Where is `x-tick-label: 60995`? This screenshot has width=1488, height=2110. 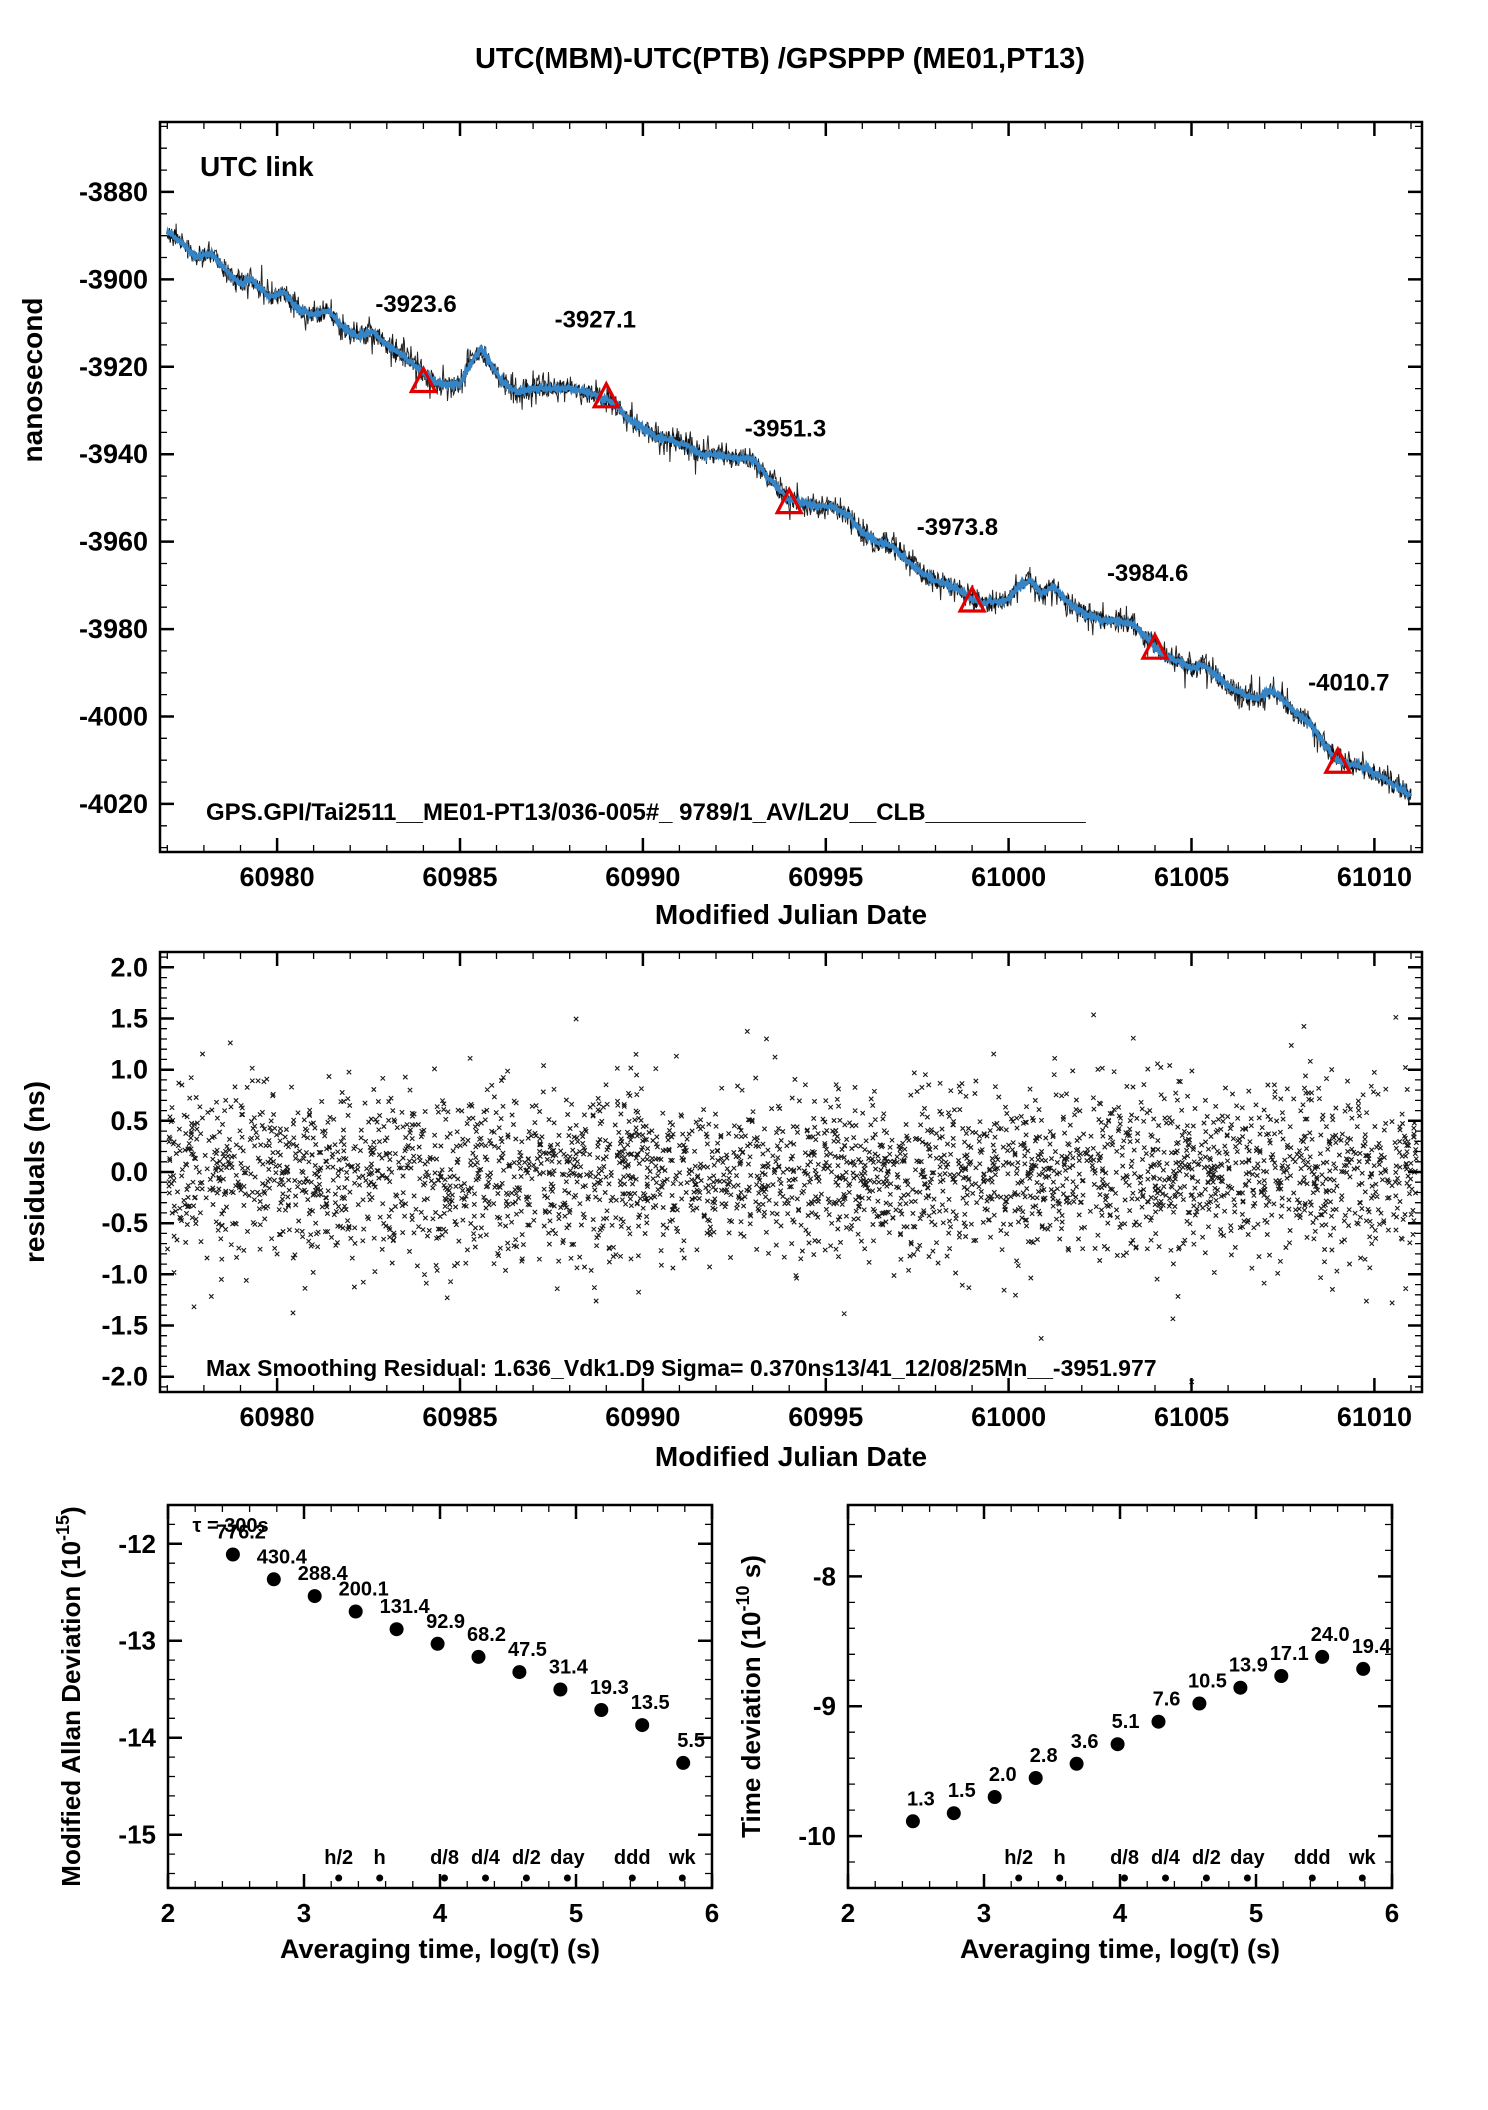 x-tick-label: 60995 is located at coordinates (825, 877).